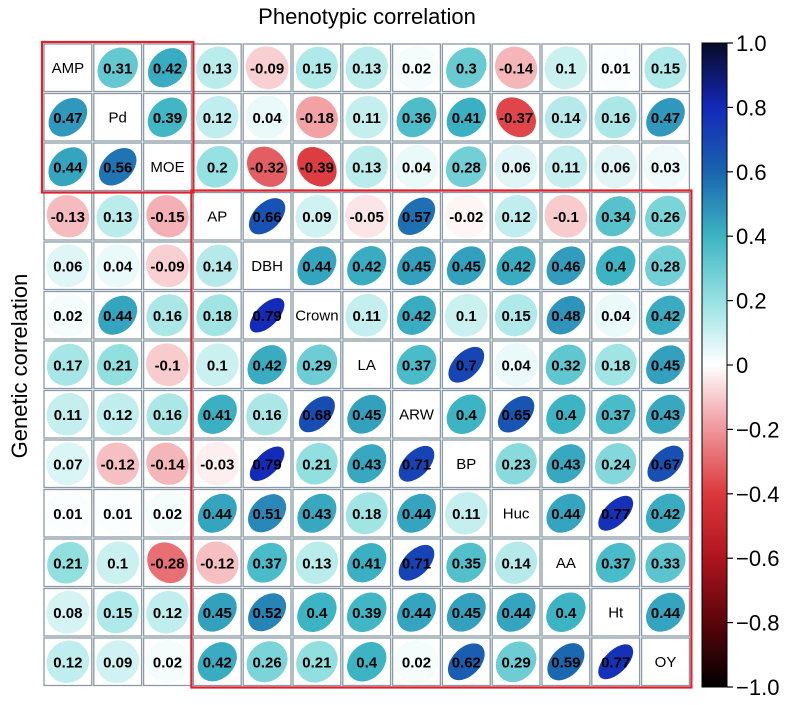 This screenshot has height=705, width=791. What do you see at coordinates (757, 429) in the screenshot?
I see `colorbar-tick-label: −0.2` at bounding box center [757, 429].